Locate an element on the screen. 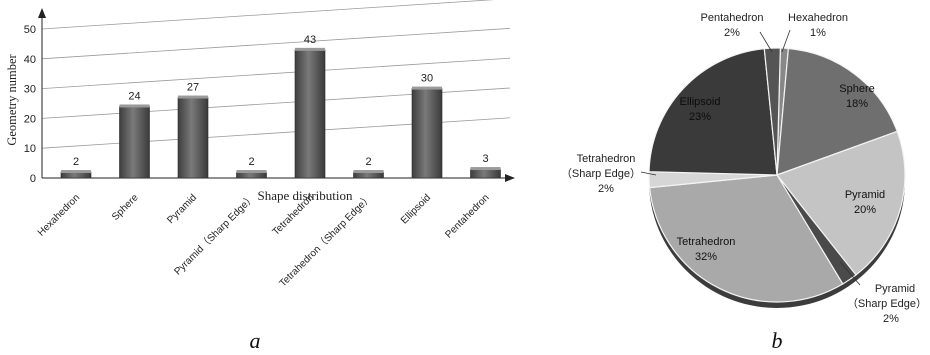  x-category-label: Tetrahedron（Sharp Edge） is located at coordinates (326, 241).